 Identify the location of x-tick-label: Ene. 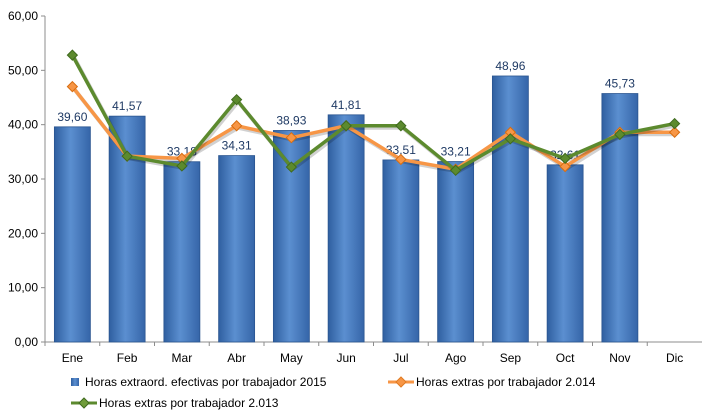
(73, 358).